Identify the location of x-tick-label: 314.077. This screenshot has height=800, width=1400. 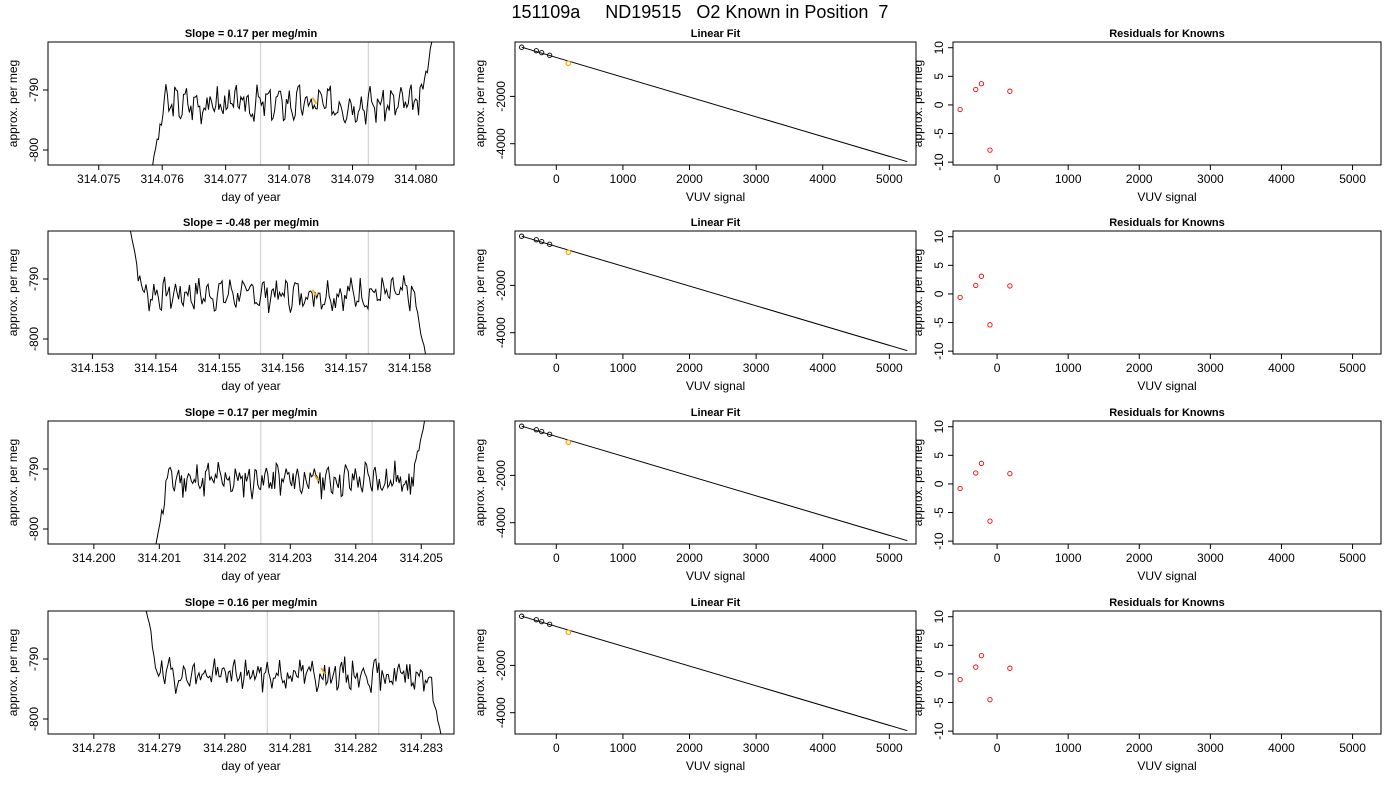
(226, 179).